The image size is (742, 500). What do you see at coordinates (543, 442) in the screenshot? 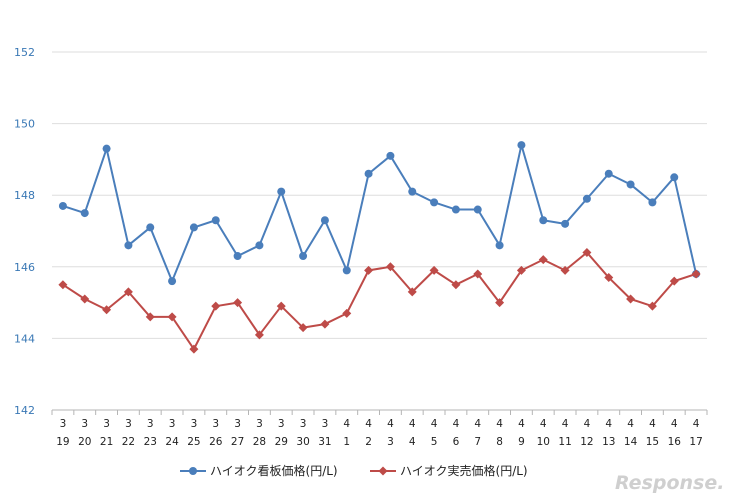
I see `x-tick-day: 10` at bounding box center [543, 442].